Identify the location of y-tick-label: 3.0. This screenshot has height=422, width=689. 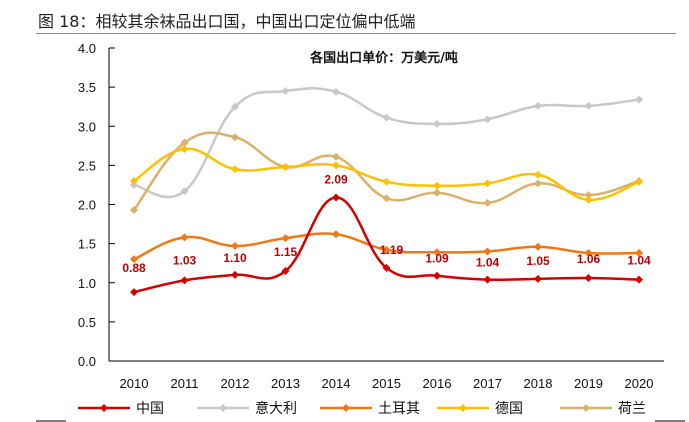
(87, 126).